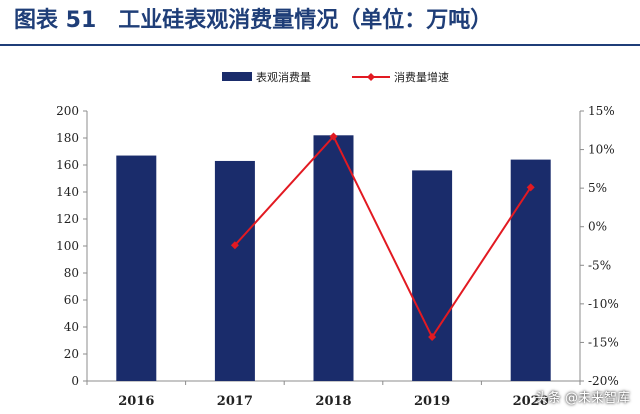 This screenshot has width=640, height=414. I want to click on left-tick-label: 60, so click(71, 300).